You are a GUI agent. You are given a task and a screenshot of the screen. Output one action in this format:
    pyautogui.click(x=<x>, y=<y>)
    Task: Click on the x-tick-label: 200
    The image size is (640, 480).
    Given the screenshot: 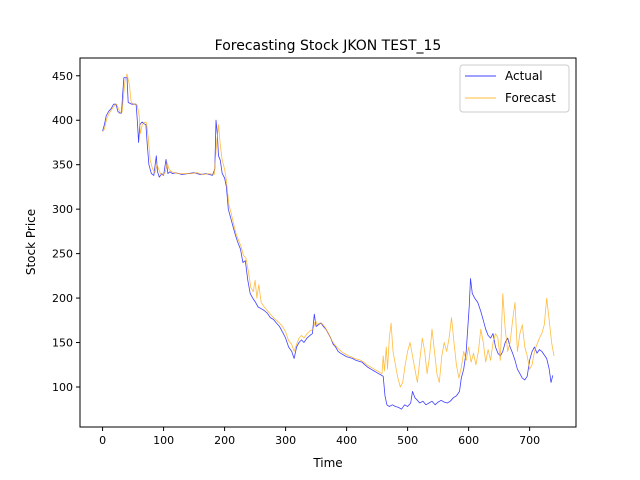 What is the action you would take?
    pyautogui.click(x=224, y=440)
    